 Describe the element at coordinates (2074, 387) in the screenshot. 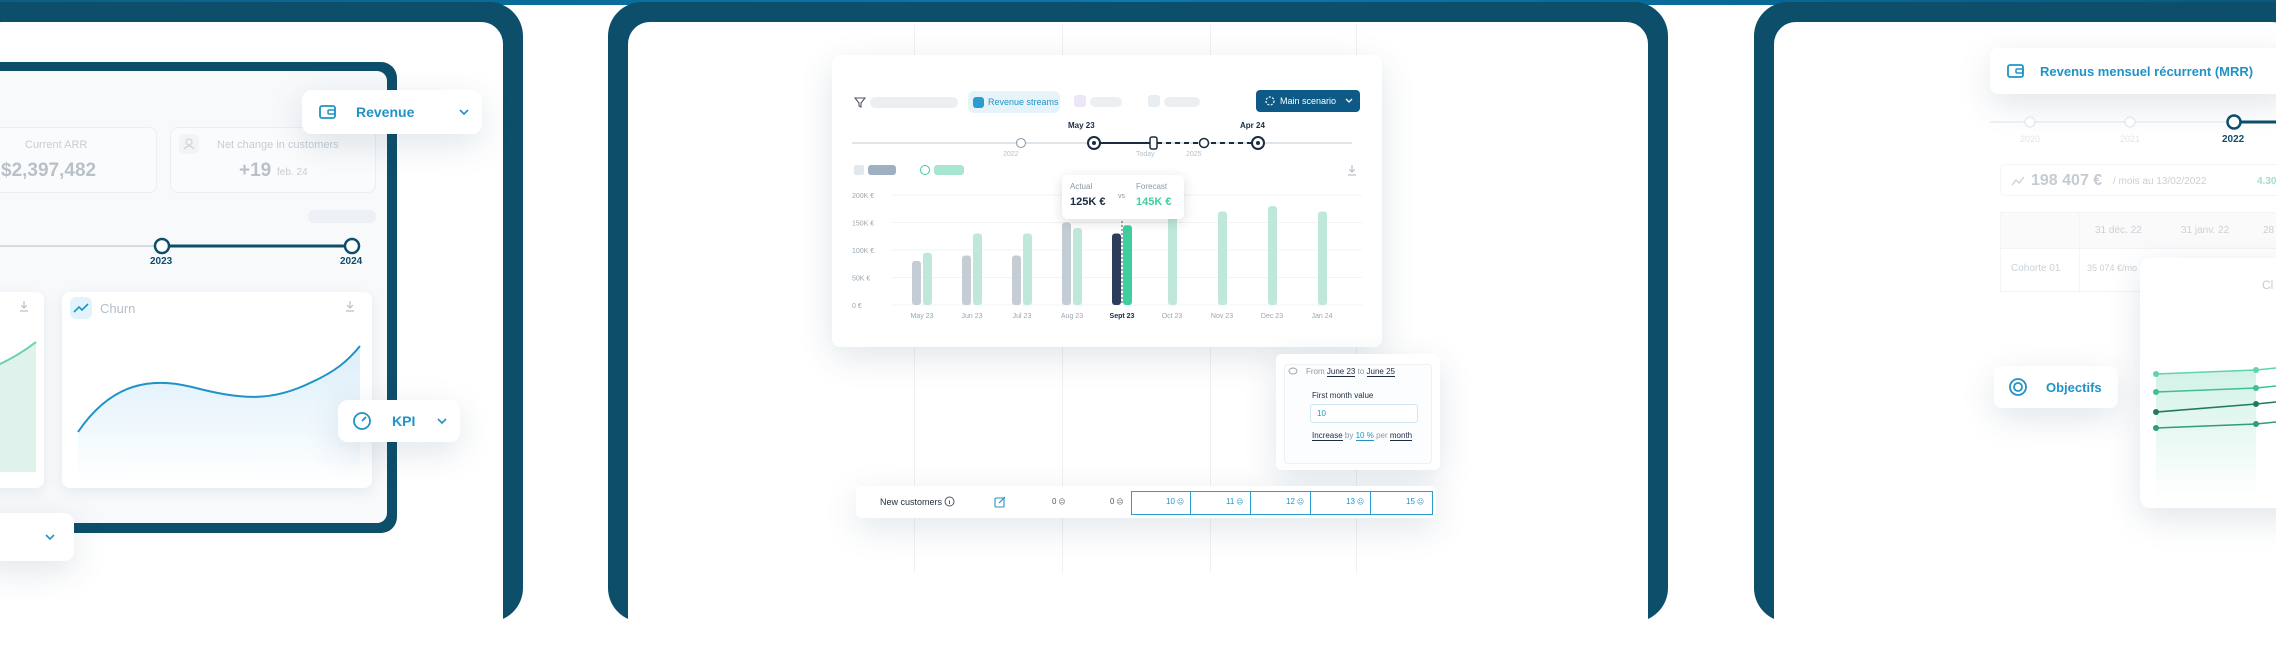

I see `objectifs-label: Objectifs` at that location.